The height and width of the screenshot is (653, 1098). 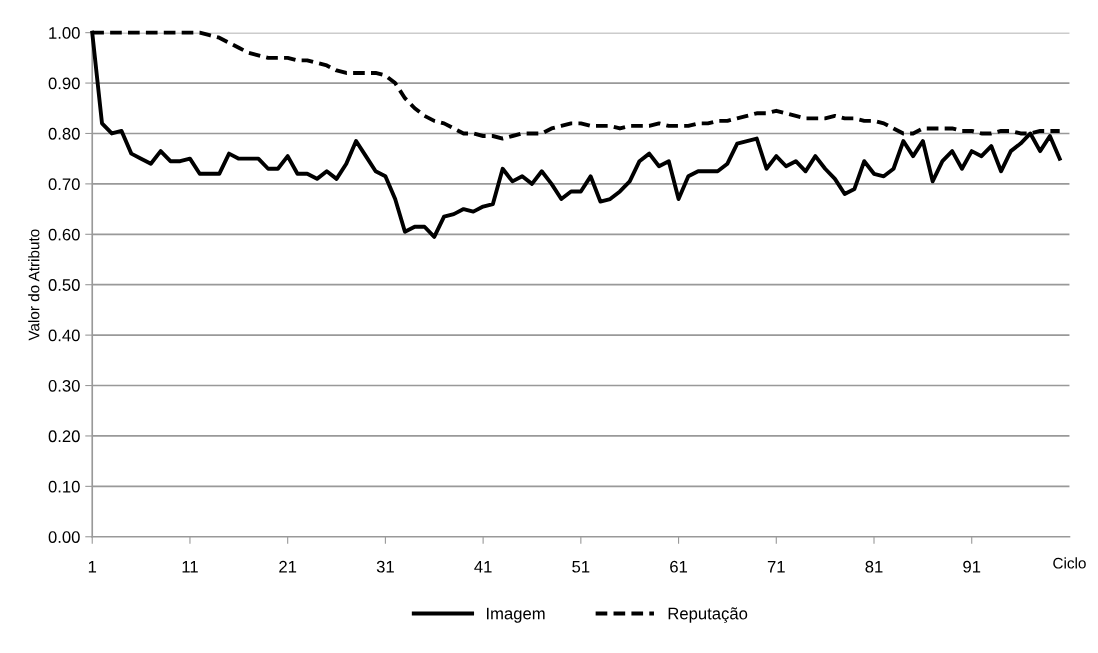 I want to click on x-tick-label: 71, so click(x=776, y=566).